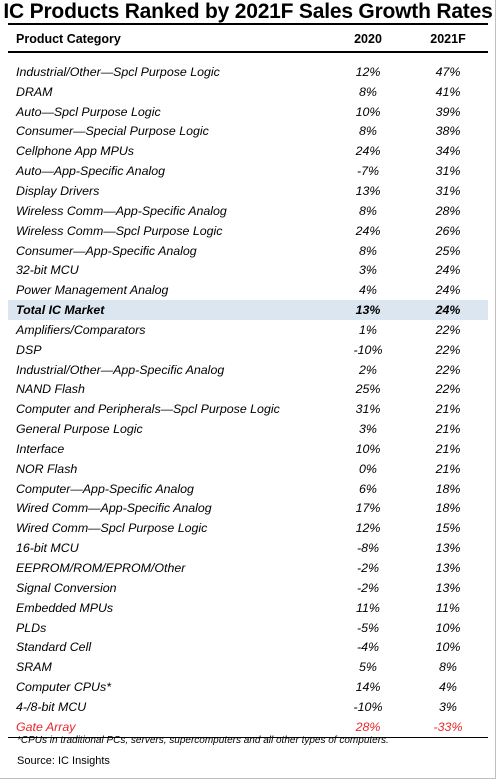 Image resolution: width=496 pixels, height=779 pixels. I want to click on growth-2021f-cell: -33%, so click(448, 726).